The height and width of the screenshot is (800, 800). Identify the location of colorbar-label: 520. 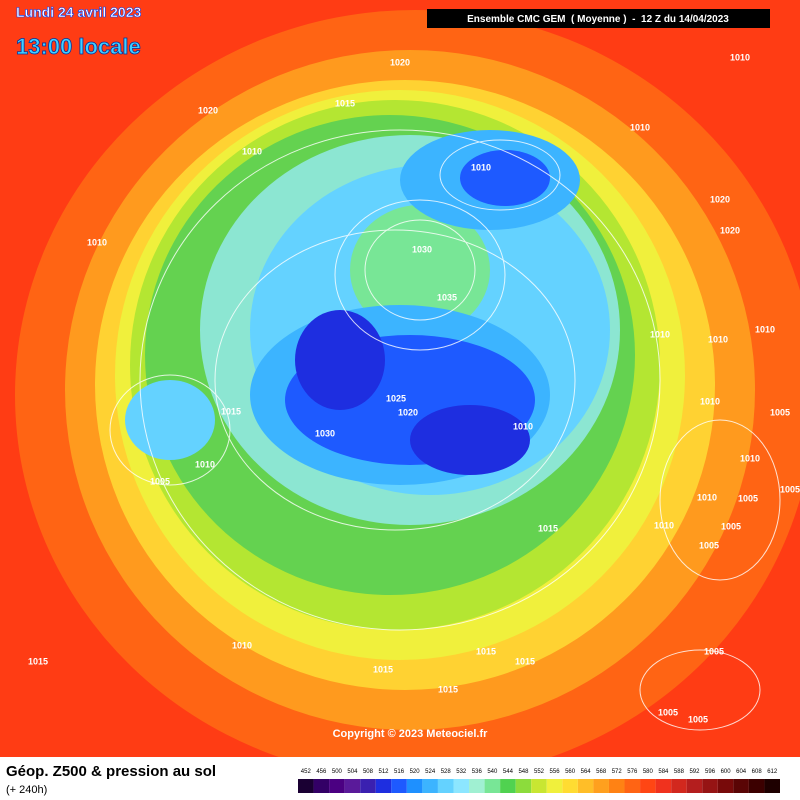
(415, 772).